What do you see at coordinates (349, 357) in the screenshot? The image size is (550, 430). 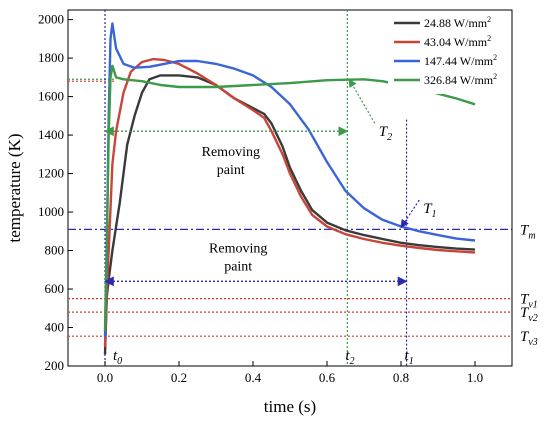 I see `reference-label: t2` at bounding box center [349, 357].